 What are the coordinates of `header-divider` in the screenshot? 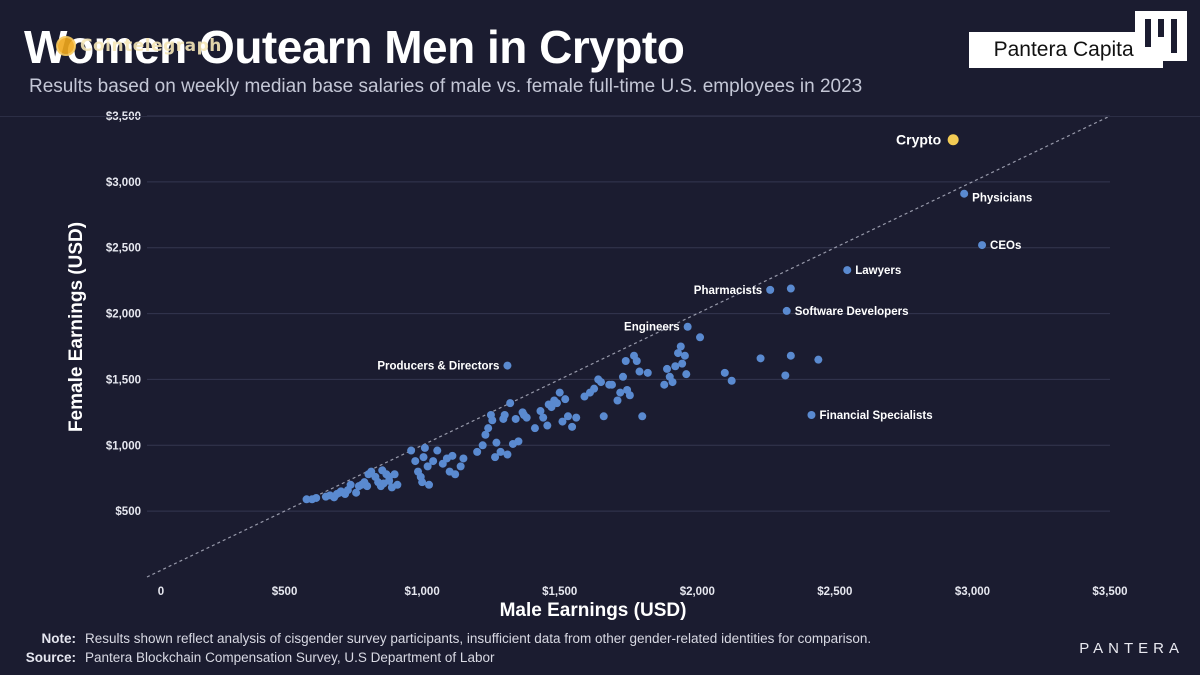 It's located at (600, 116).